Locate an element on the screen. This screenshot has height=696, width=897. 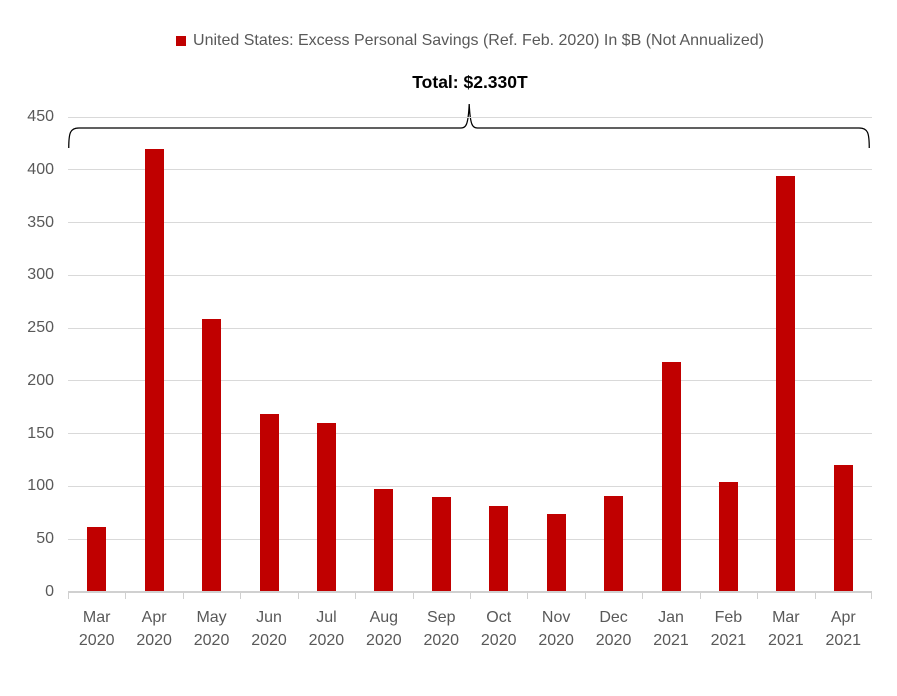
x-axis-label: Oct 2020 is located at coordinates (498, 629).